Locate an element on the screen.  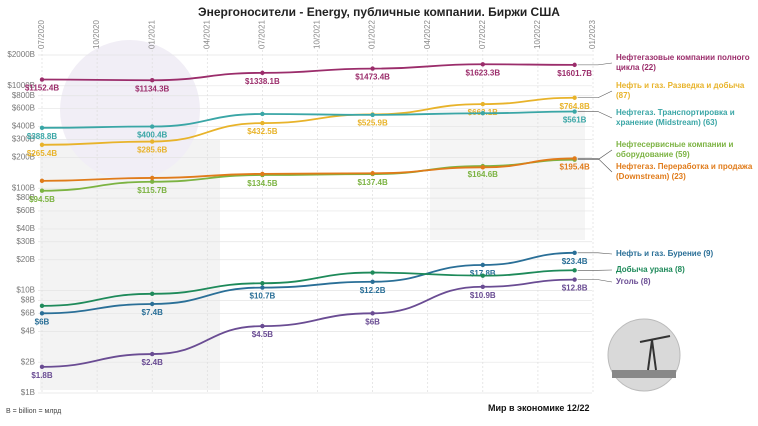
y-tick-label: $4B is located at coordinates (28, 330).